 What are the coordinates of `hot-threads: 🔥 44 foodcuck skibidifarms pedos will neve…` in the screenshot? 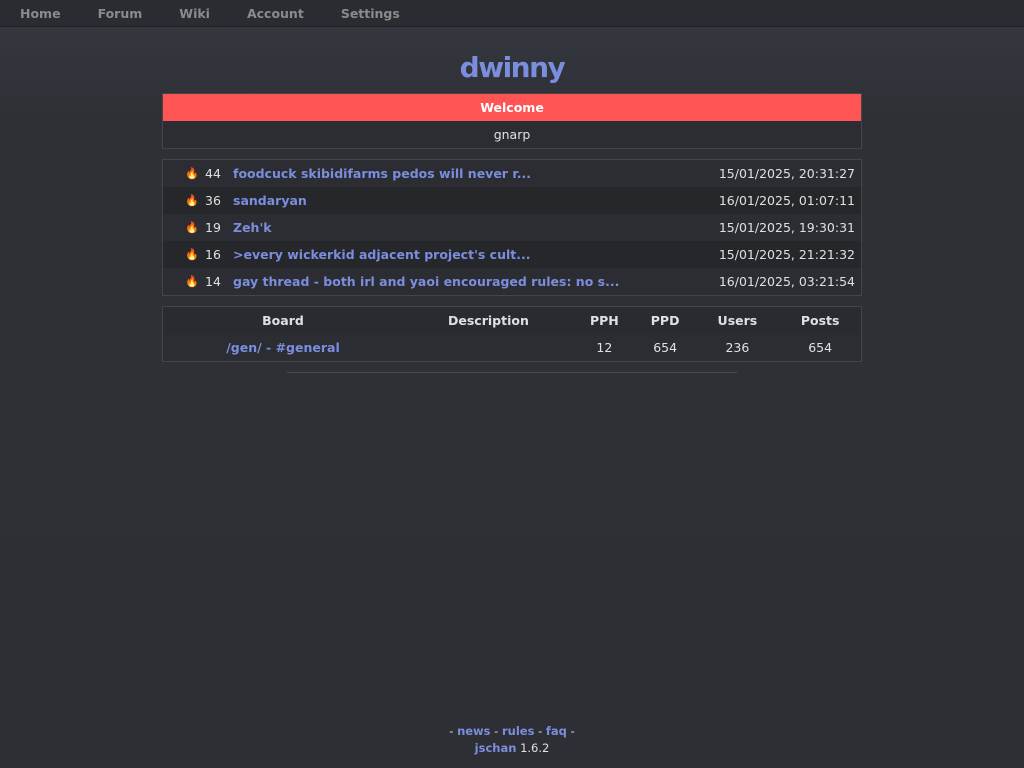 It's located at (512, 227).